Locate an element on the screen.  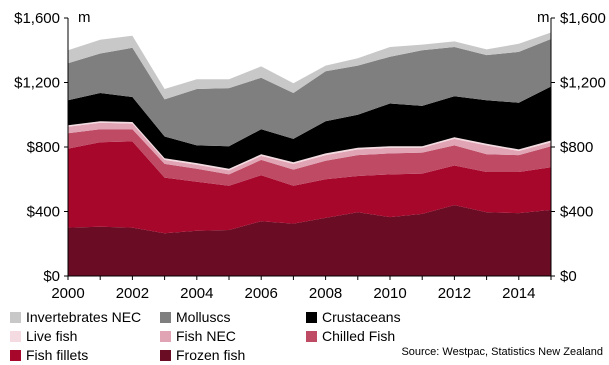
legend-label: Crustaceans is located at coordinates (361, 317).